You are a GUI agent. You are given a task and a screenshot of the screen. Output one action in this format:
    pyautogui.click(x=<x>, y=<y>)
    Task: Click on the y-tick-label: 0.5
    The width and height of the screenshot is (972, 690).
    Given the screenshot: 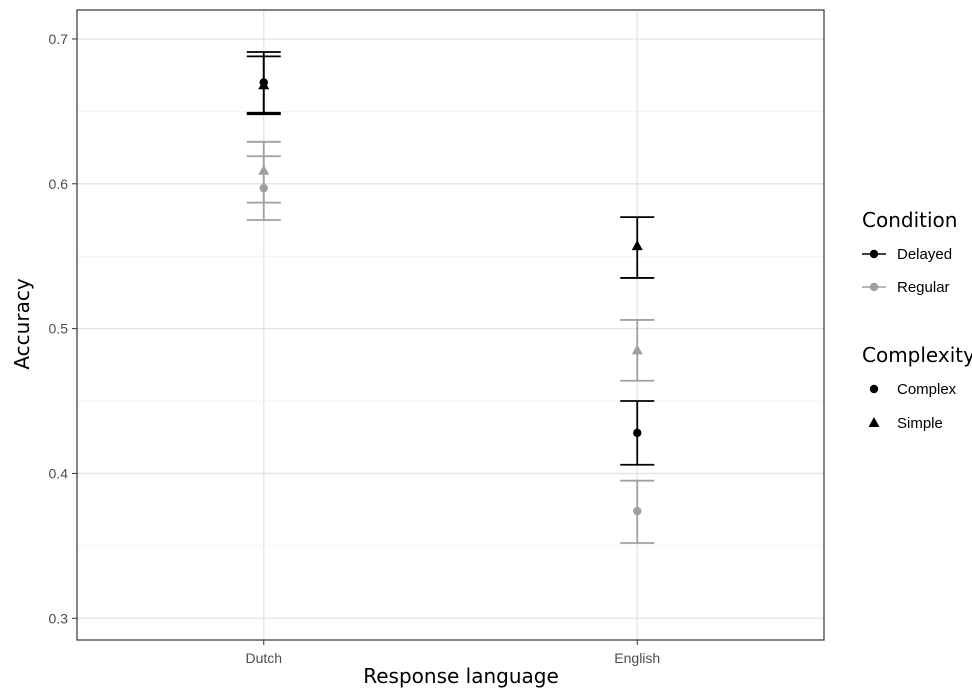 What is the action you would take?
    pyautogui.click(x=59, y=329)
    